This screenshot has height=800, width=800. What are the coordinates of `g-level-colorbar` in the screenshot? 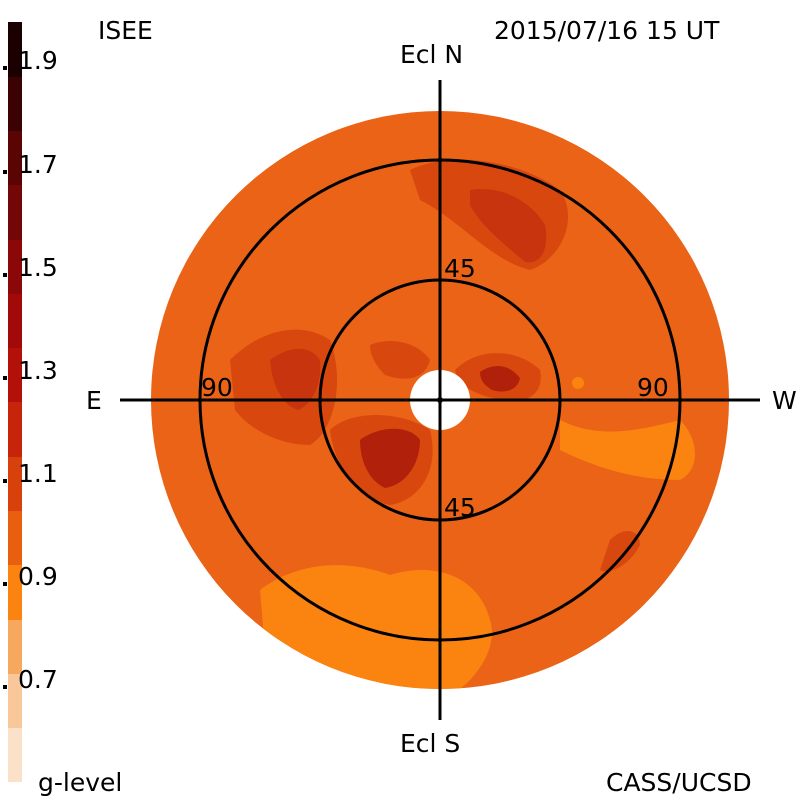 It's located at (15, 402).